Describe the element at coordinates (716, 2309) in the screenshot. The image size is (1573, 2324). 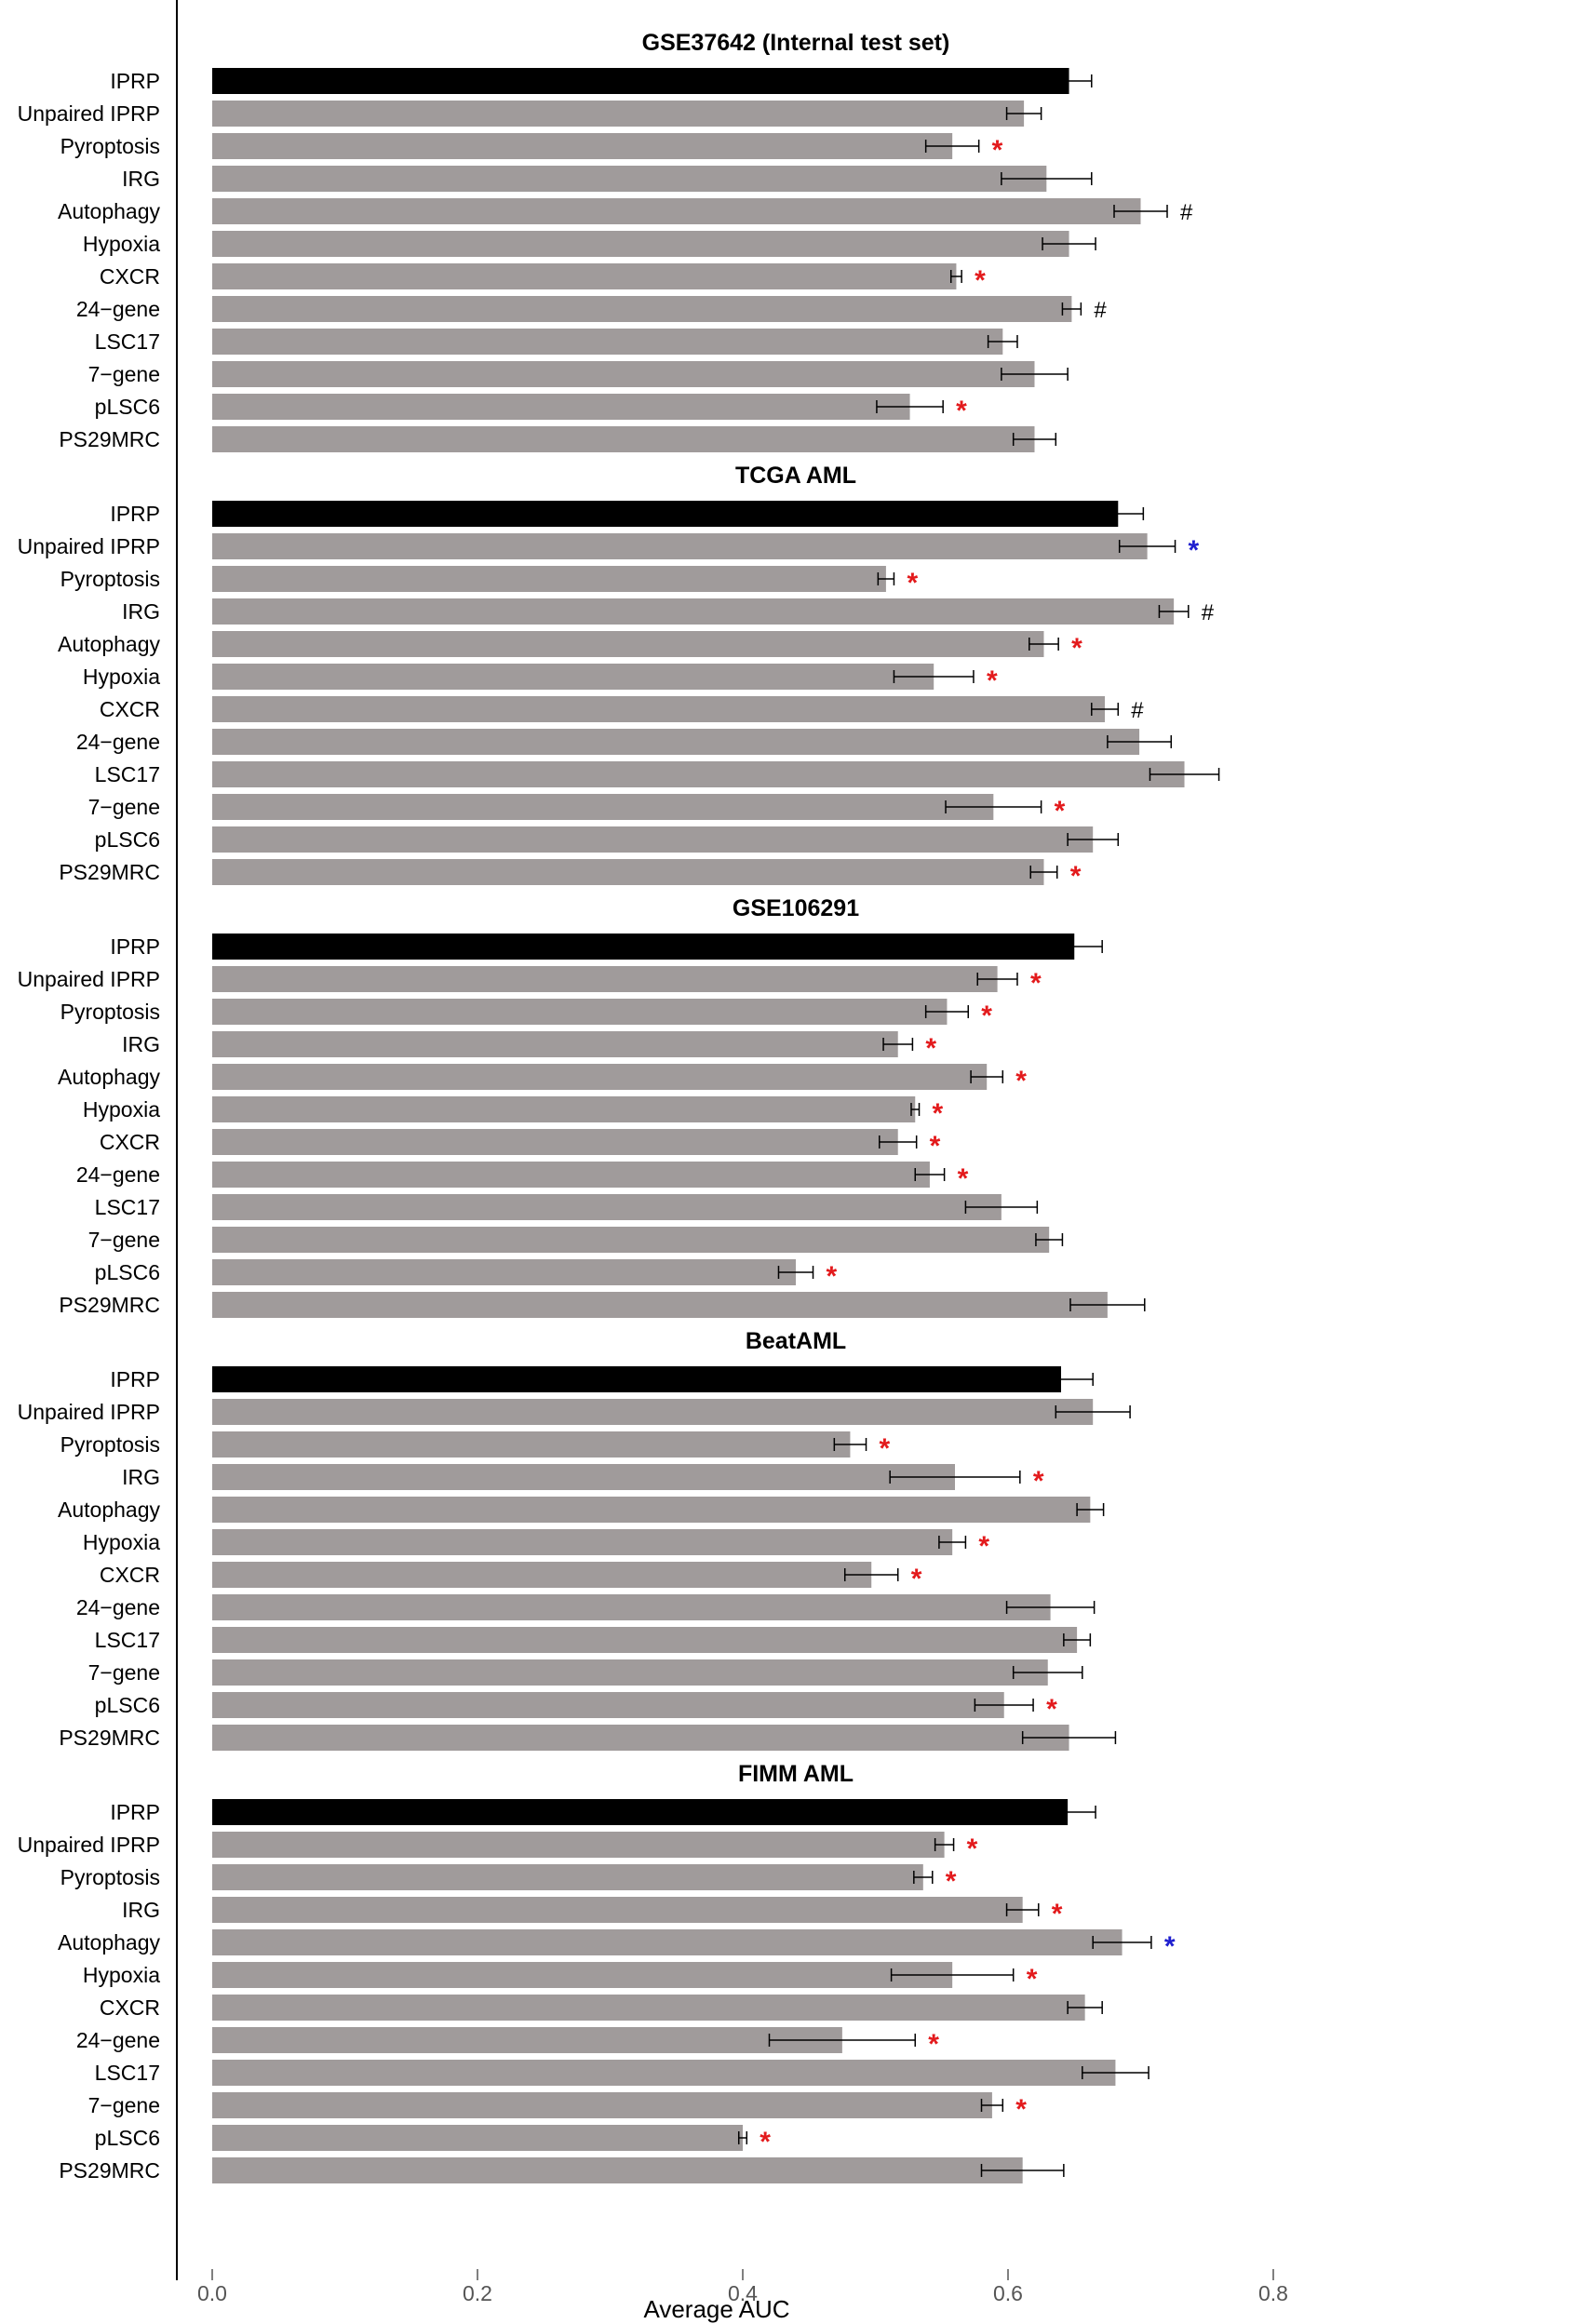
I see `x-axis-title: Average AUC` at that location.